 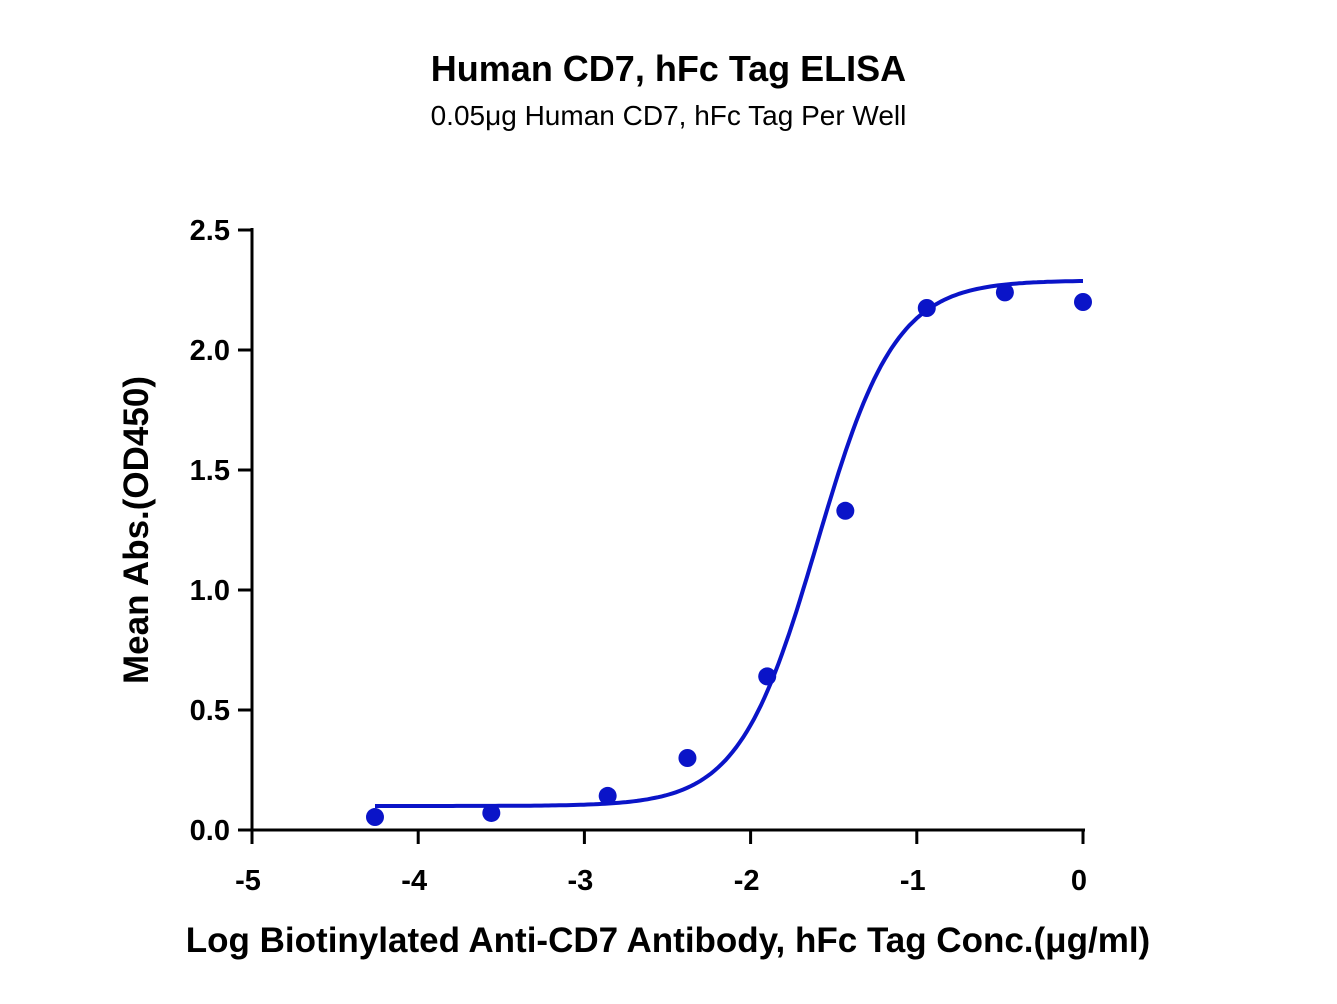 I want to click on x-tick-label: -4, so click(x=414, y=881).